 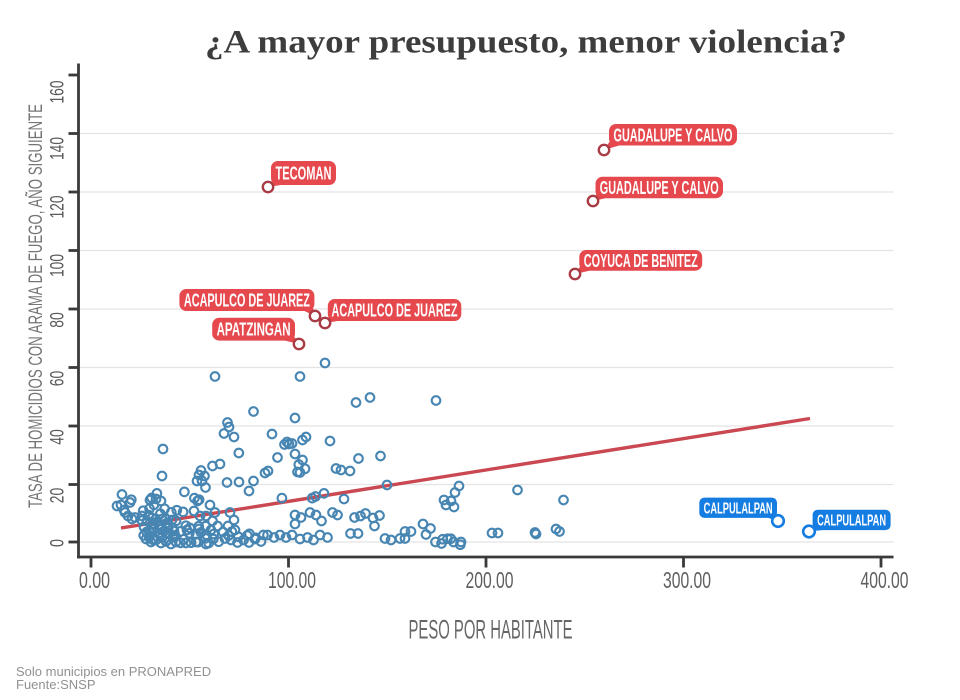 What do you see at coordinates (58, 92) in the screenshot?
I see `svg-text: 160` at bounding box center [58, 92].